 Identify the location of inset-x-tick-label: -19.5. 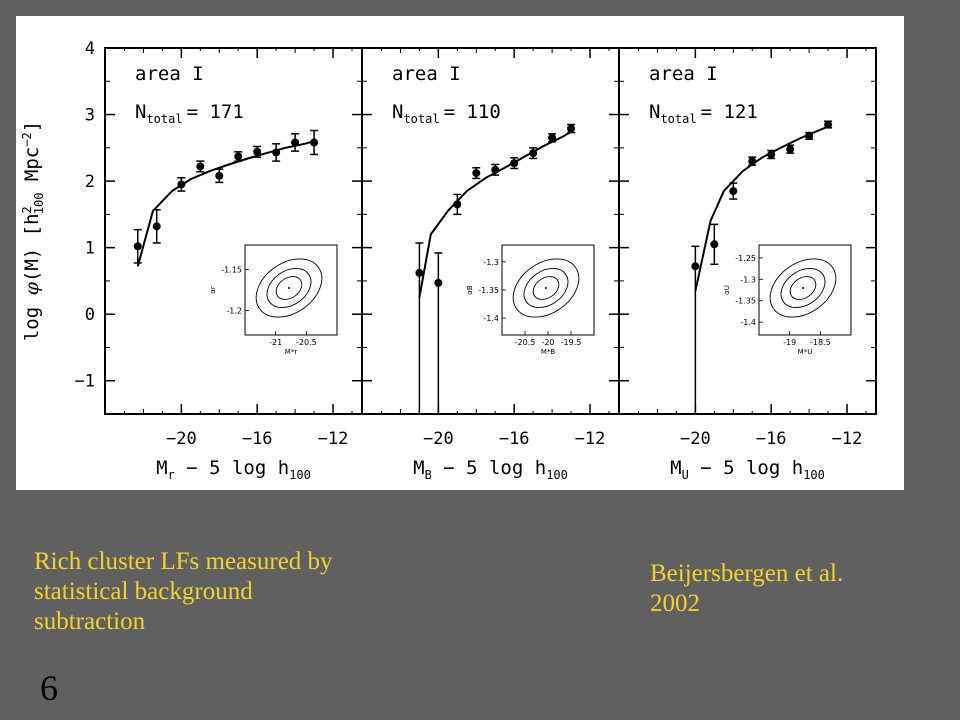
(571, 342).